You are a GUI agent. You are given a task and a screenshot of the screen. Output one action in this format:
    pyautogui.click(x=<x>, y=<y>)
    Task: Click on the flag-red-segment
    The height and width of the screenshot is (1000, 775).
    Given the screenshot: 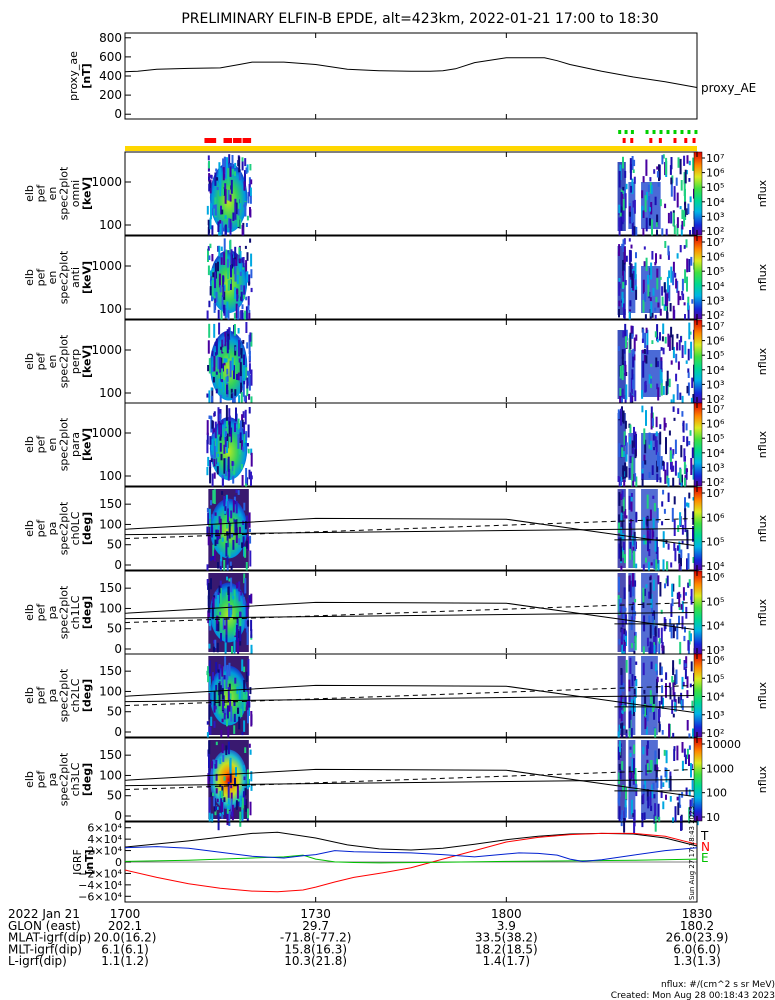 What is the action you would take?
    pyautogui.click(x=228, y=140)
    